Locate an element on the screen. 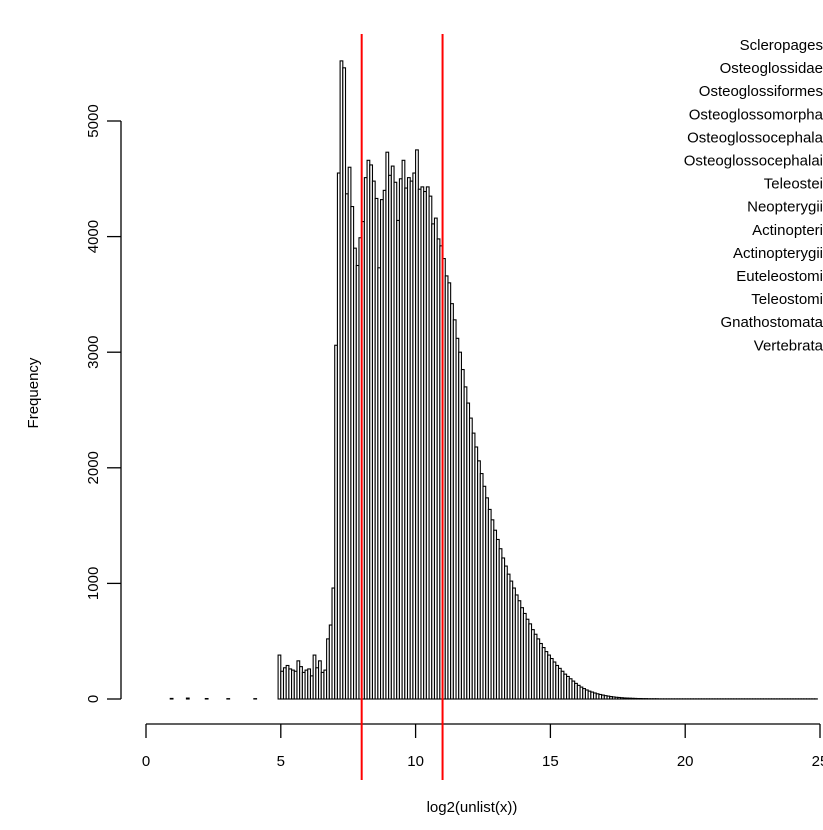  y-tick-label: 4000 is located at coordinates (93, 236).